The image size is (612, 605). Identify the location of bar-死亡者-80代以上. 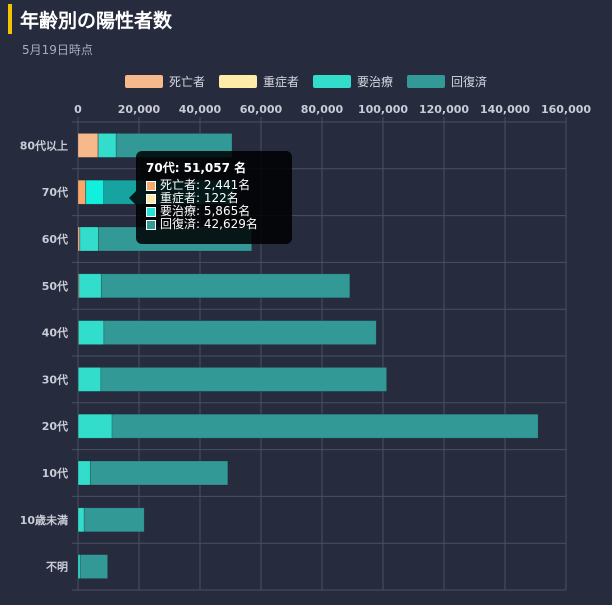
(88, 145).